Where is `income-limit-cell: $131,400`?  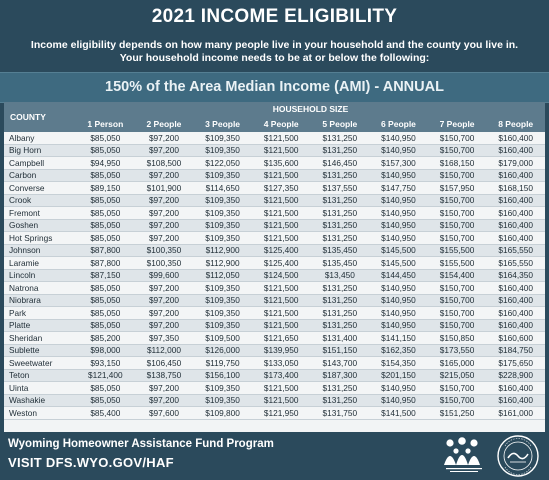
income-limit-cell: $131,400 is located at coordinates (340, 338).